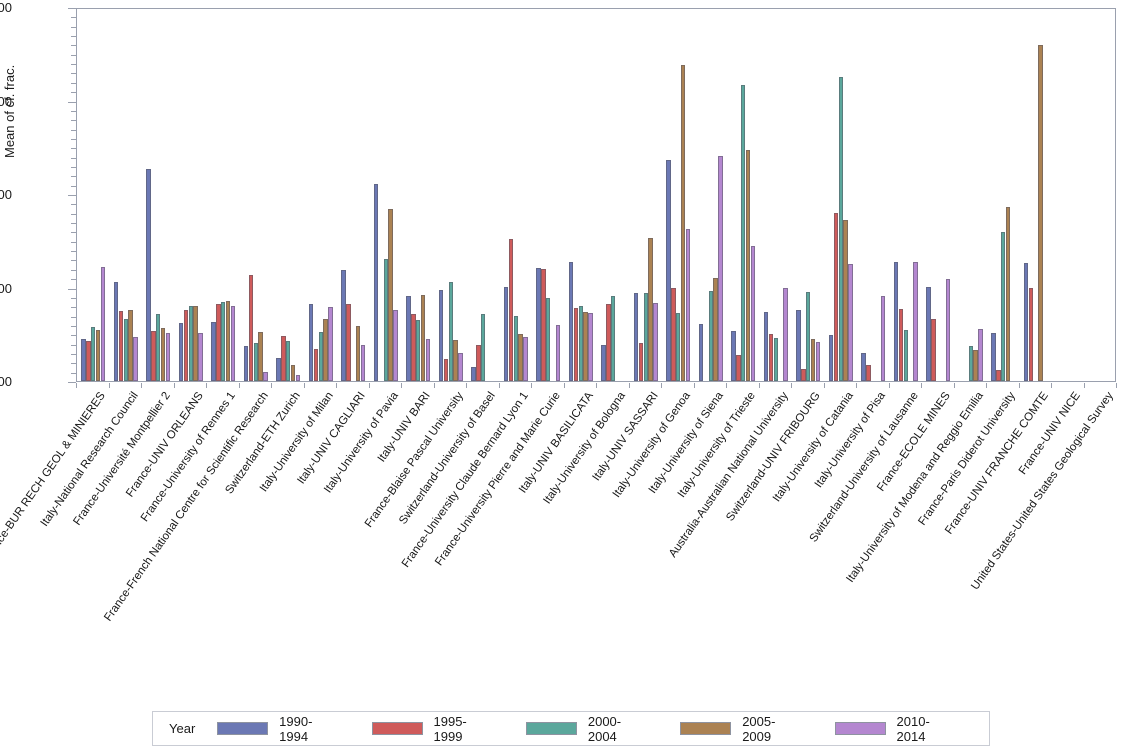  I want to click on legend-entry: 2005-2009, so click(740, 729).